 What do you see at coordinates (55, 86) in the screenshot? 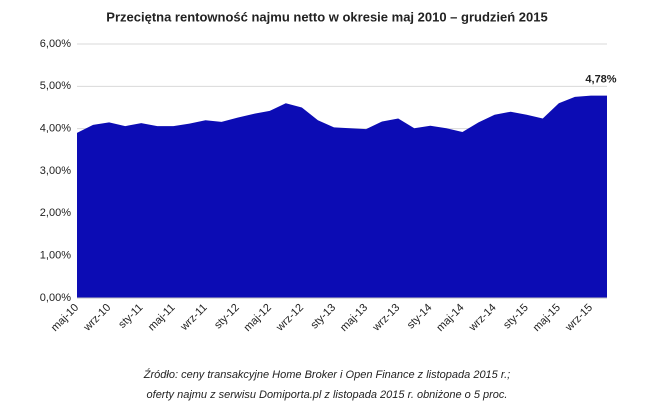
I see `y-tick-label: 5,00%` at bounding box center [55, 86].